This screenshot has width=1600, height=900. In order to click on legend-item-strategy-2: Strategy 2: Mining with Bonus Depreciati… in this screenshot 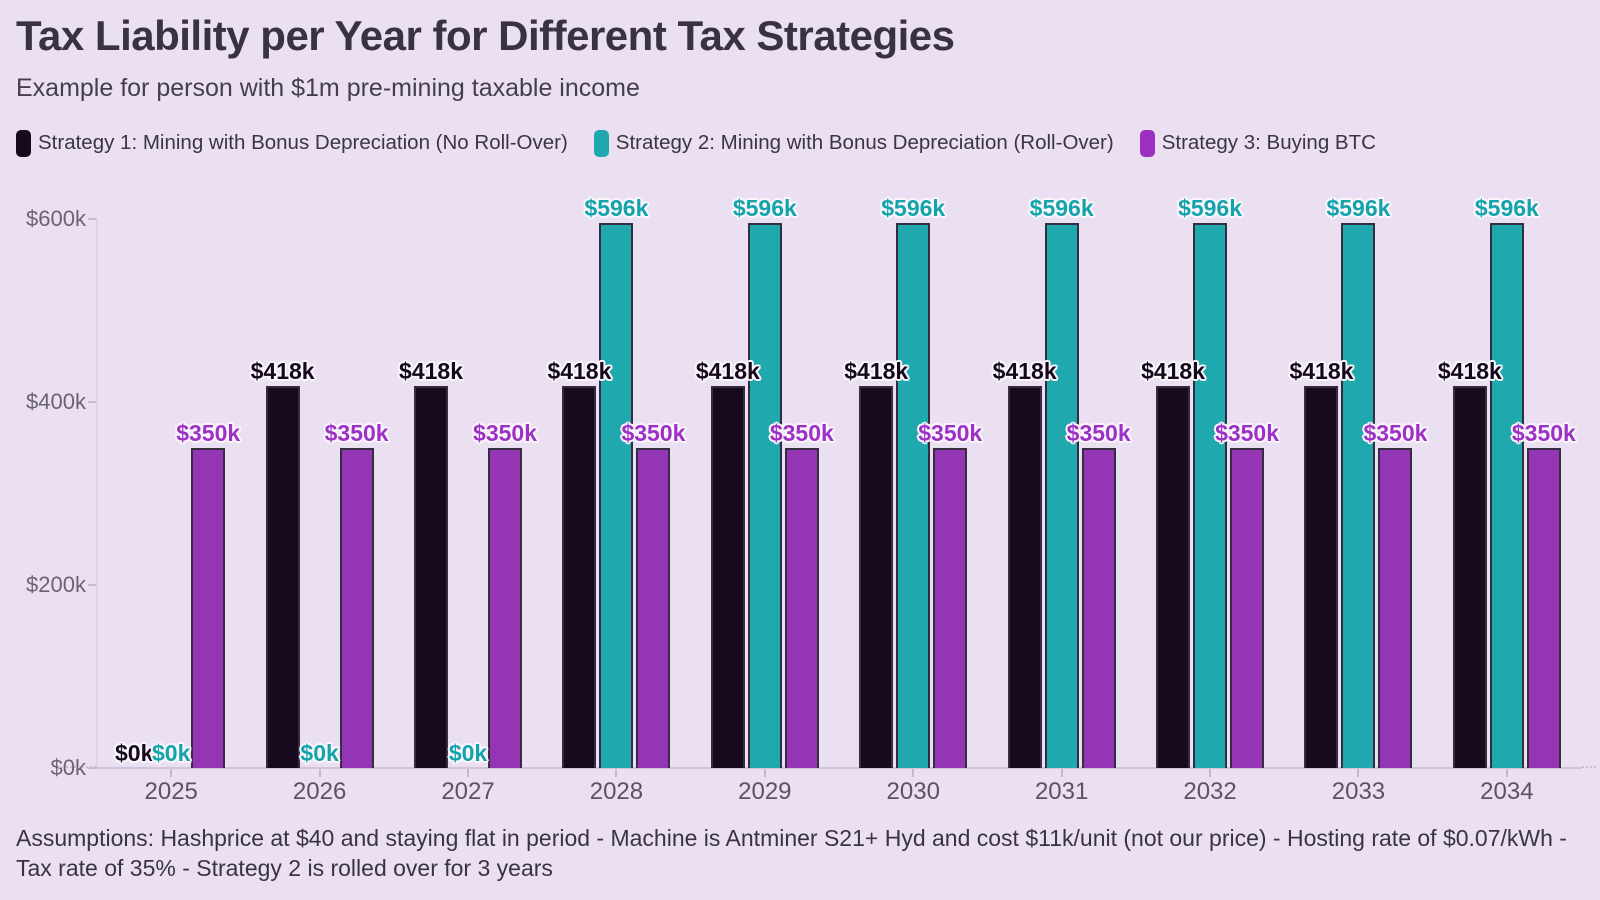, I will do `click(853, 143)`.